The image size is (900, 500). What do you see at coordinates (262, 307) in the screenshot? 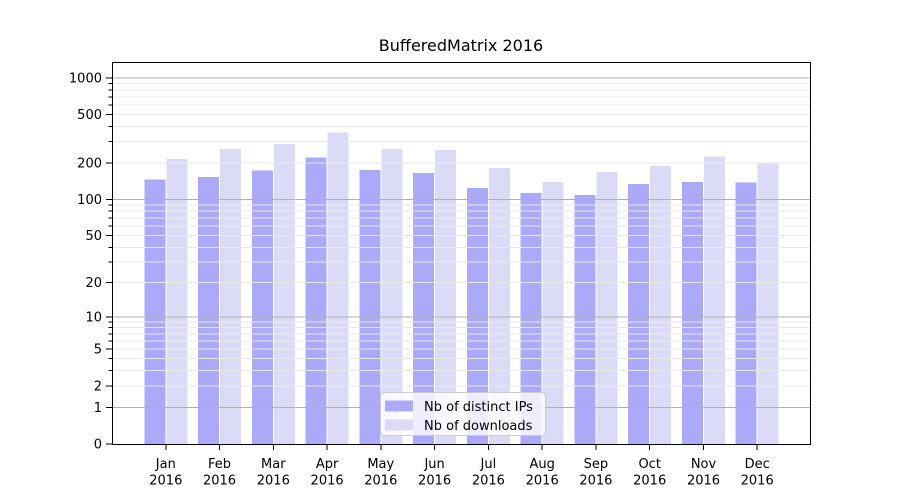
I see `bar-nb-of-distinct-ips-mar` at bounding box center [262, 307].